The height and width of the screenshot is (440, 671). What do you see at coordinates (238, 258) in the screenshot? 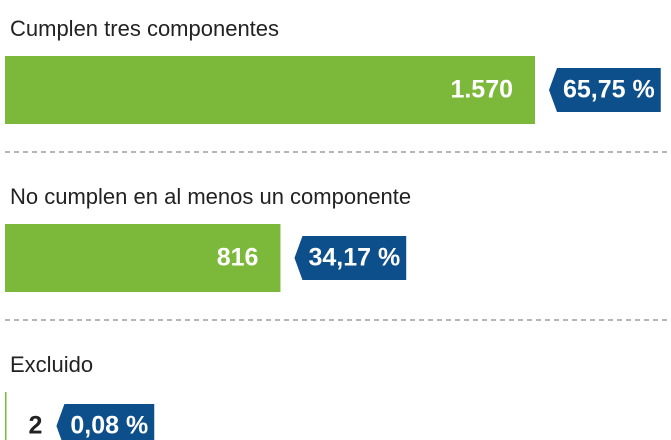
I see `value-label: 816` at bounding box center [238, 258].